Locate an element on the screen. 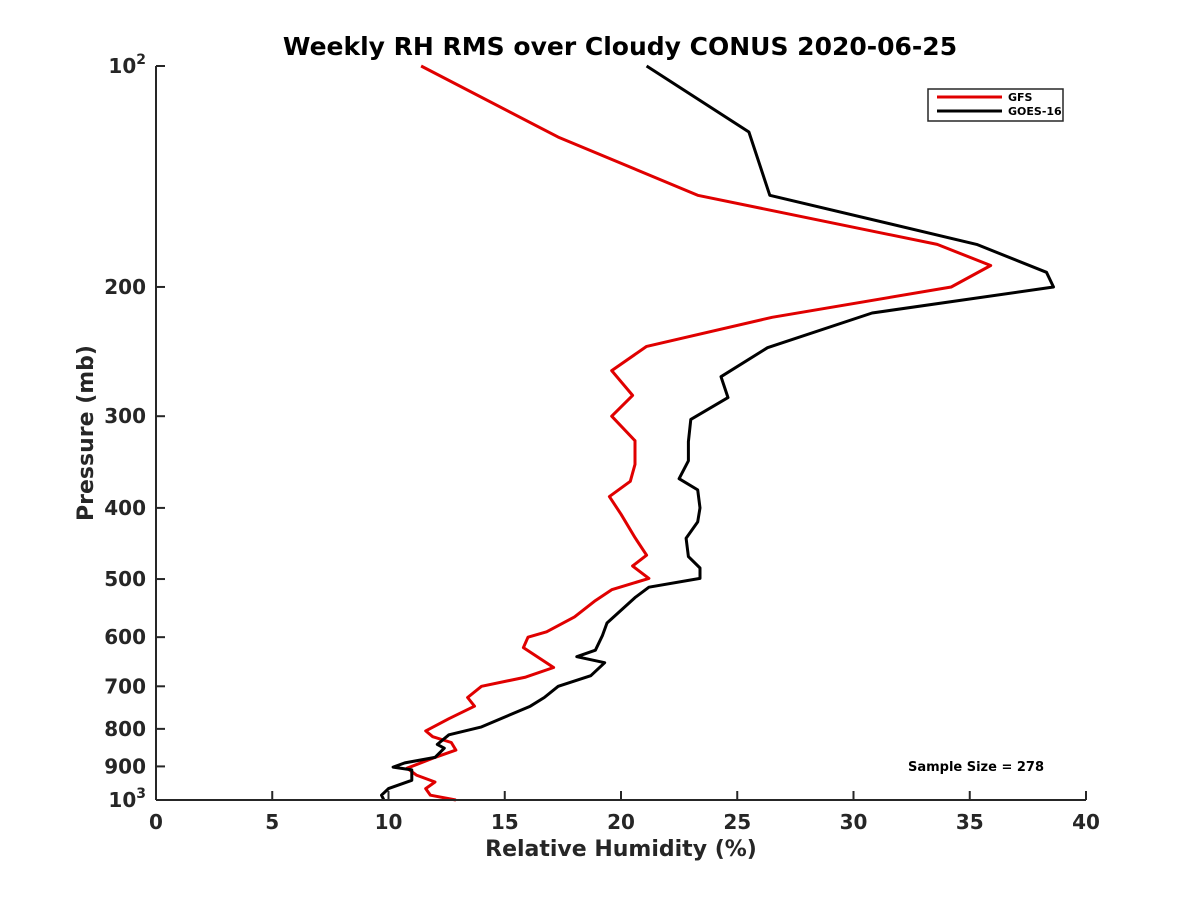 This screenshot has height=900, width=1200. legend: GFS GOES-16 is located at coordinates (995, 105).